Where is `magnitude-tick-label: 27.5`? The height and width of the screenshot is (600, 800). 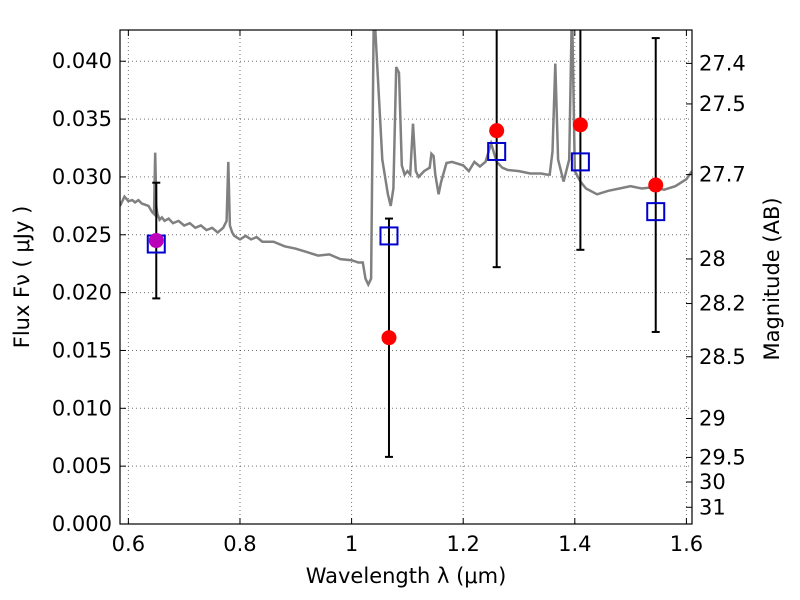
magnitude-tick-label: 27.5 is located at coordinates (722, 104).